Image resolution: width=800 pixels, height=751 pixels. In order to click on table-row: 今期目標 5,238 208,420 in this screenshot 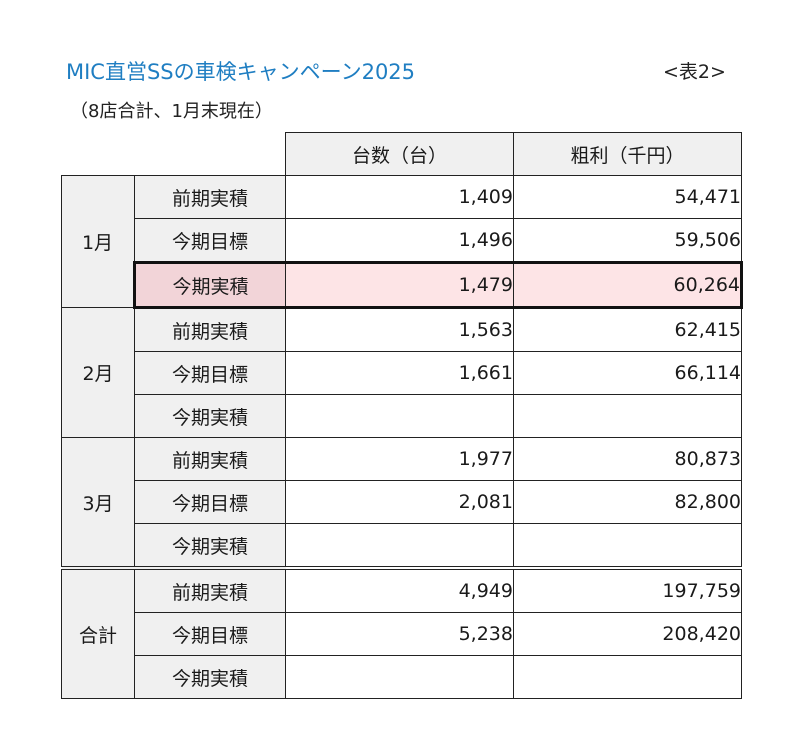, I will do `click(402, 634)`.